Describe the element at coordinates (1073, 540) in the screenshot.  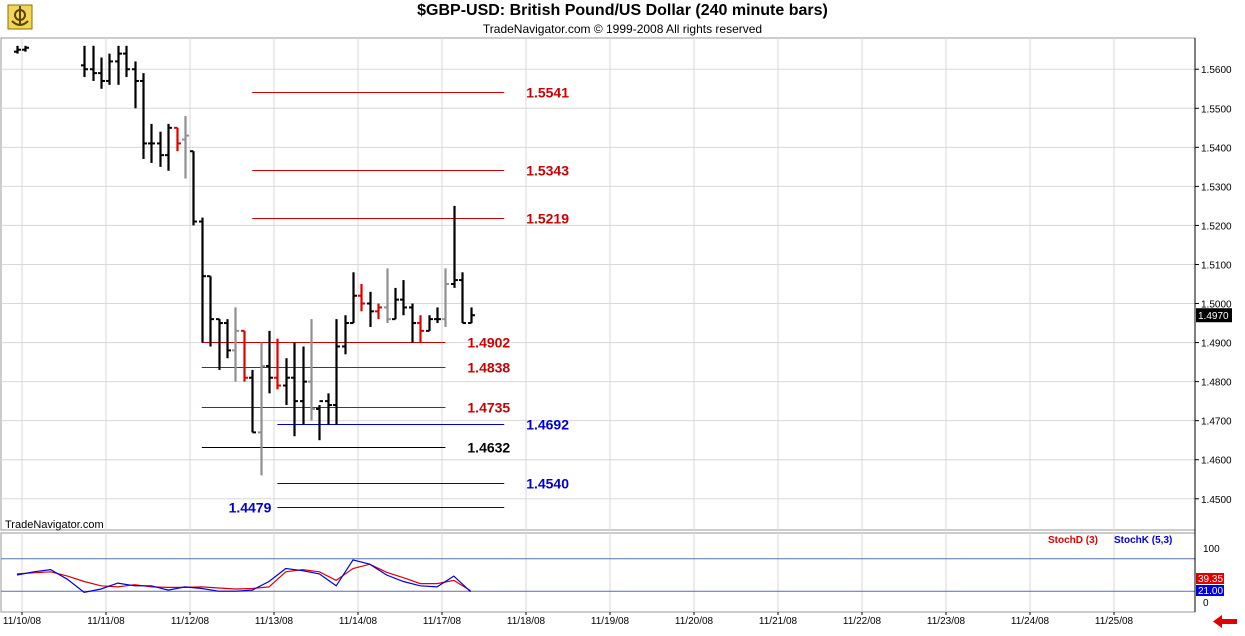
I see `stochd-legend: StochD (3)` at that location.